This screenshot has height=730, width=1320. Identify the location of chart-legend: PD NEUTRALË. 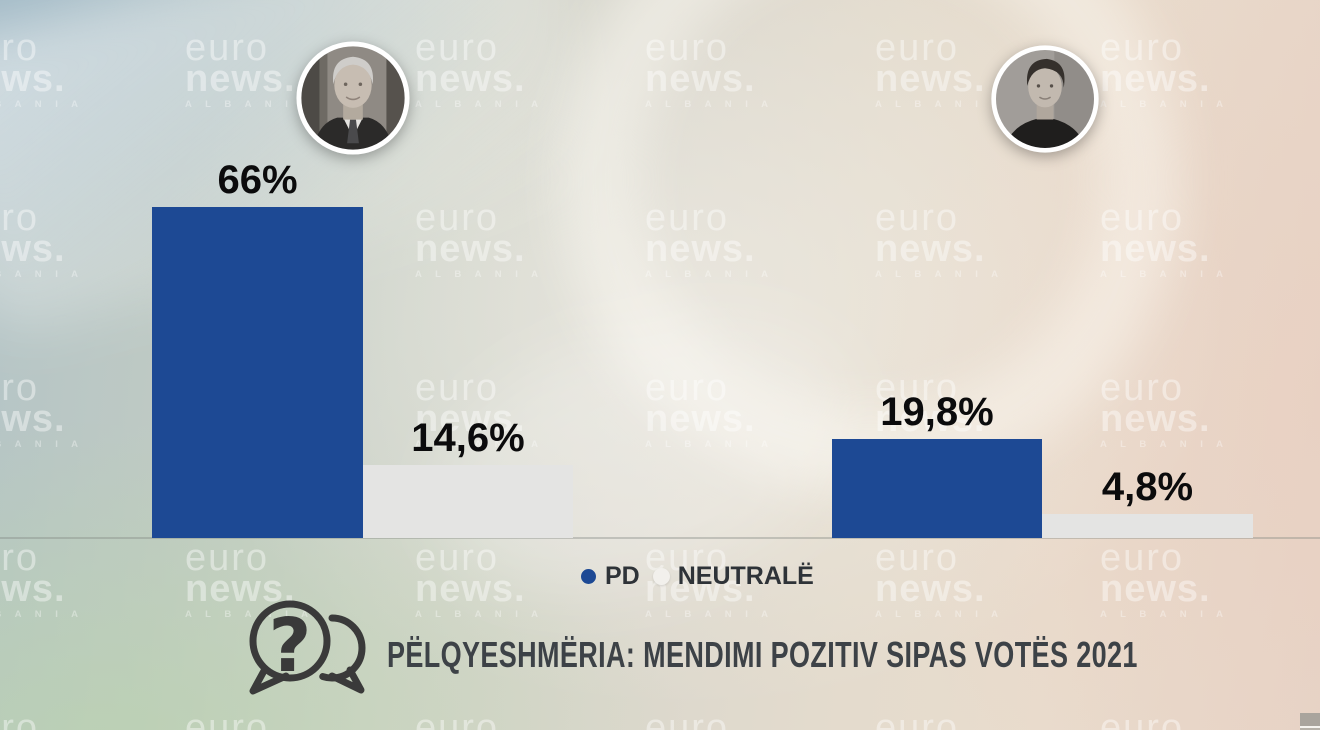
(697, 576).